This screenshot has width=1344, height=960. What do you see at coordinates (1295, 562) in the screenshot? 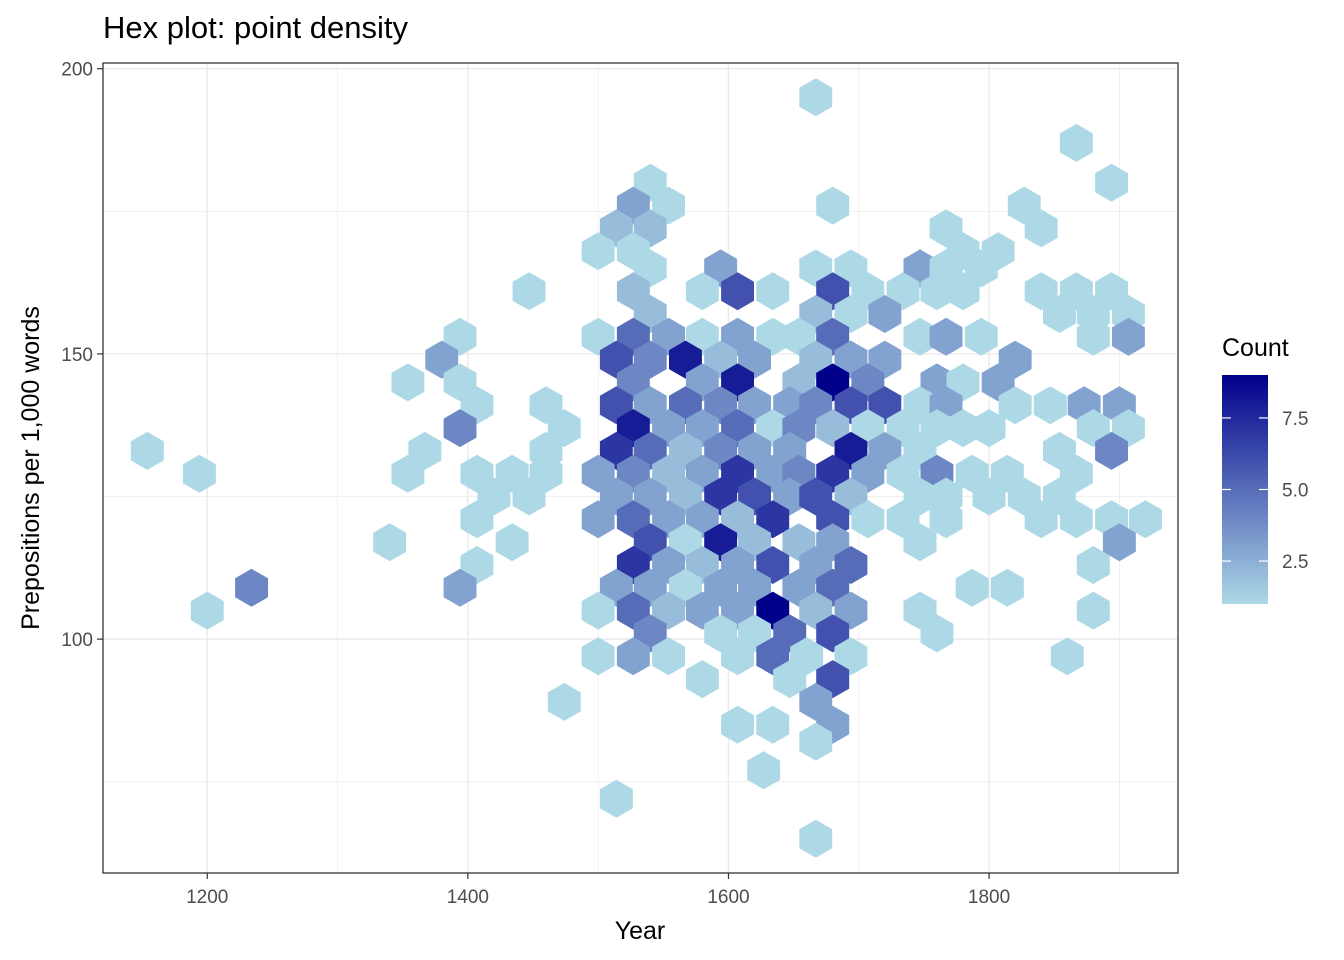
I see `legend-tick-label: 2.5` at bounding box center [1295, 562].